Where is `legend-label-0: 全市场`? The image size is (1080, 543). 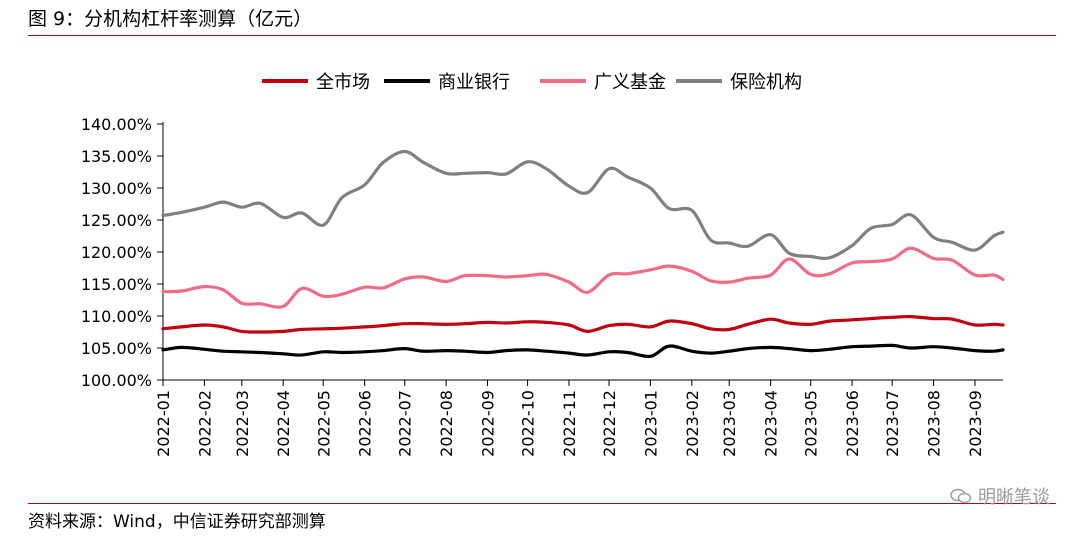 legend-label-0: 全市场 is located at coordinates (343, 82).